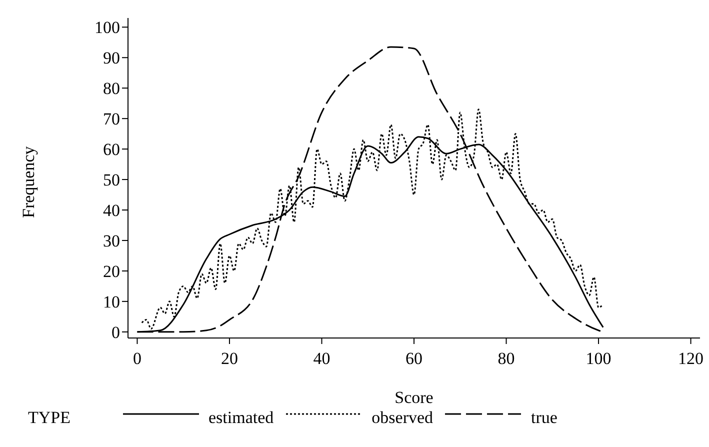  I want to click on x-tick-label: 120, so click(691, 358).